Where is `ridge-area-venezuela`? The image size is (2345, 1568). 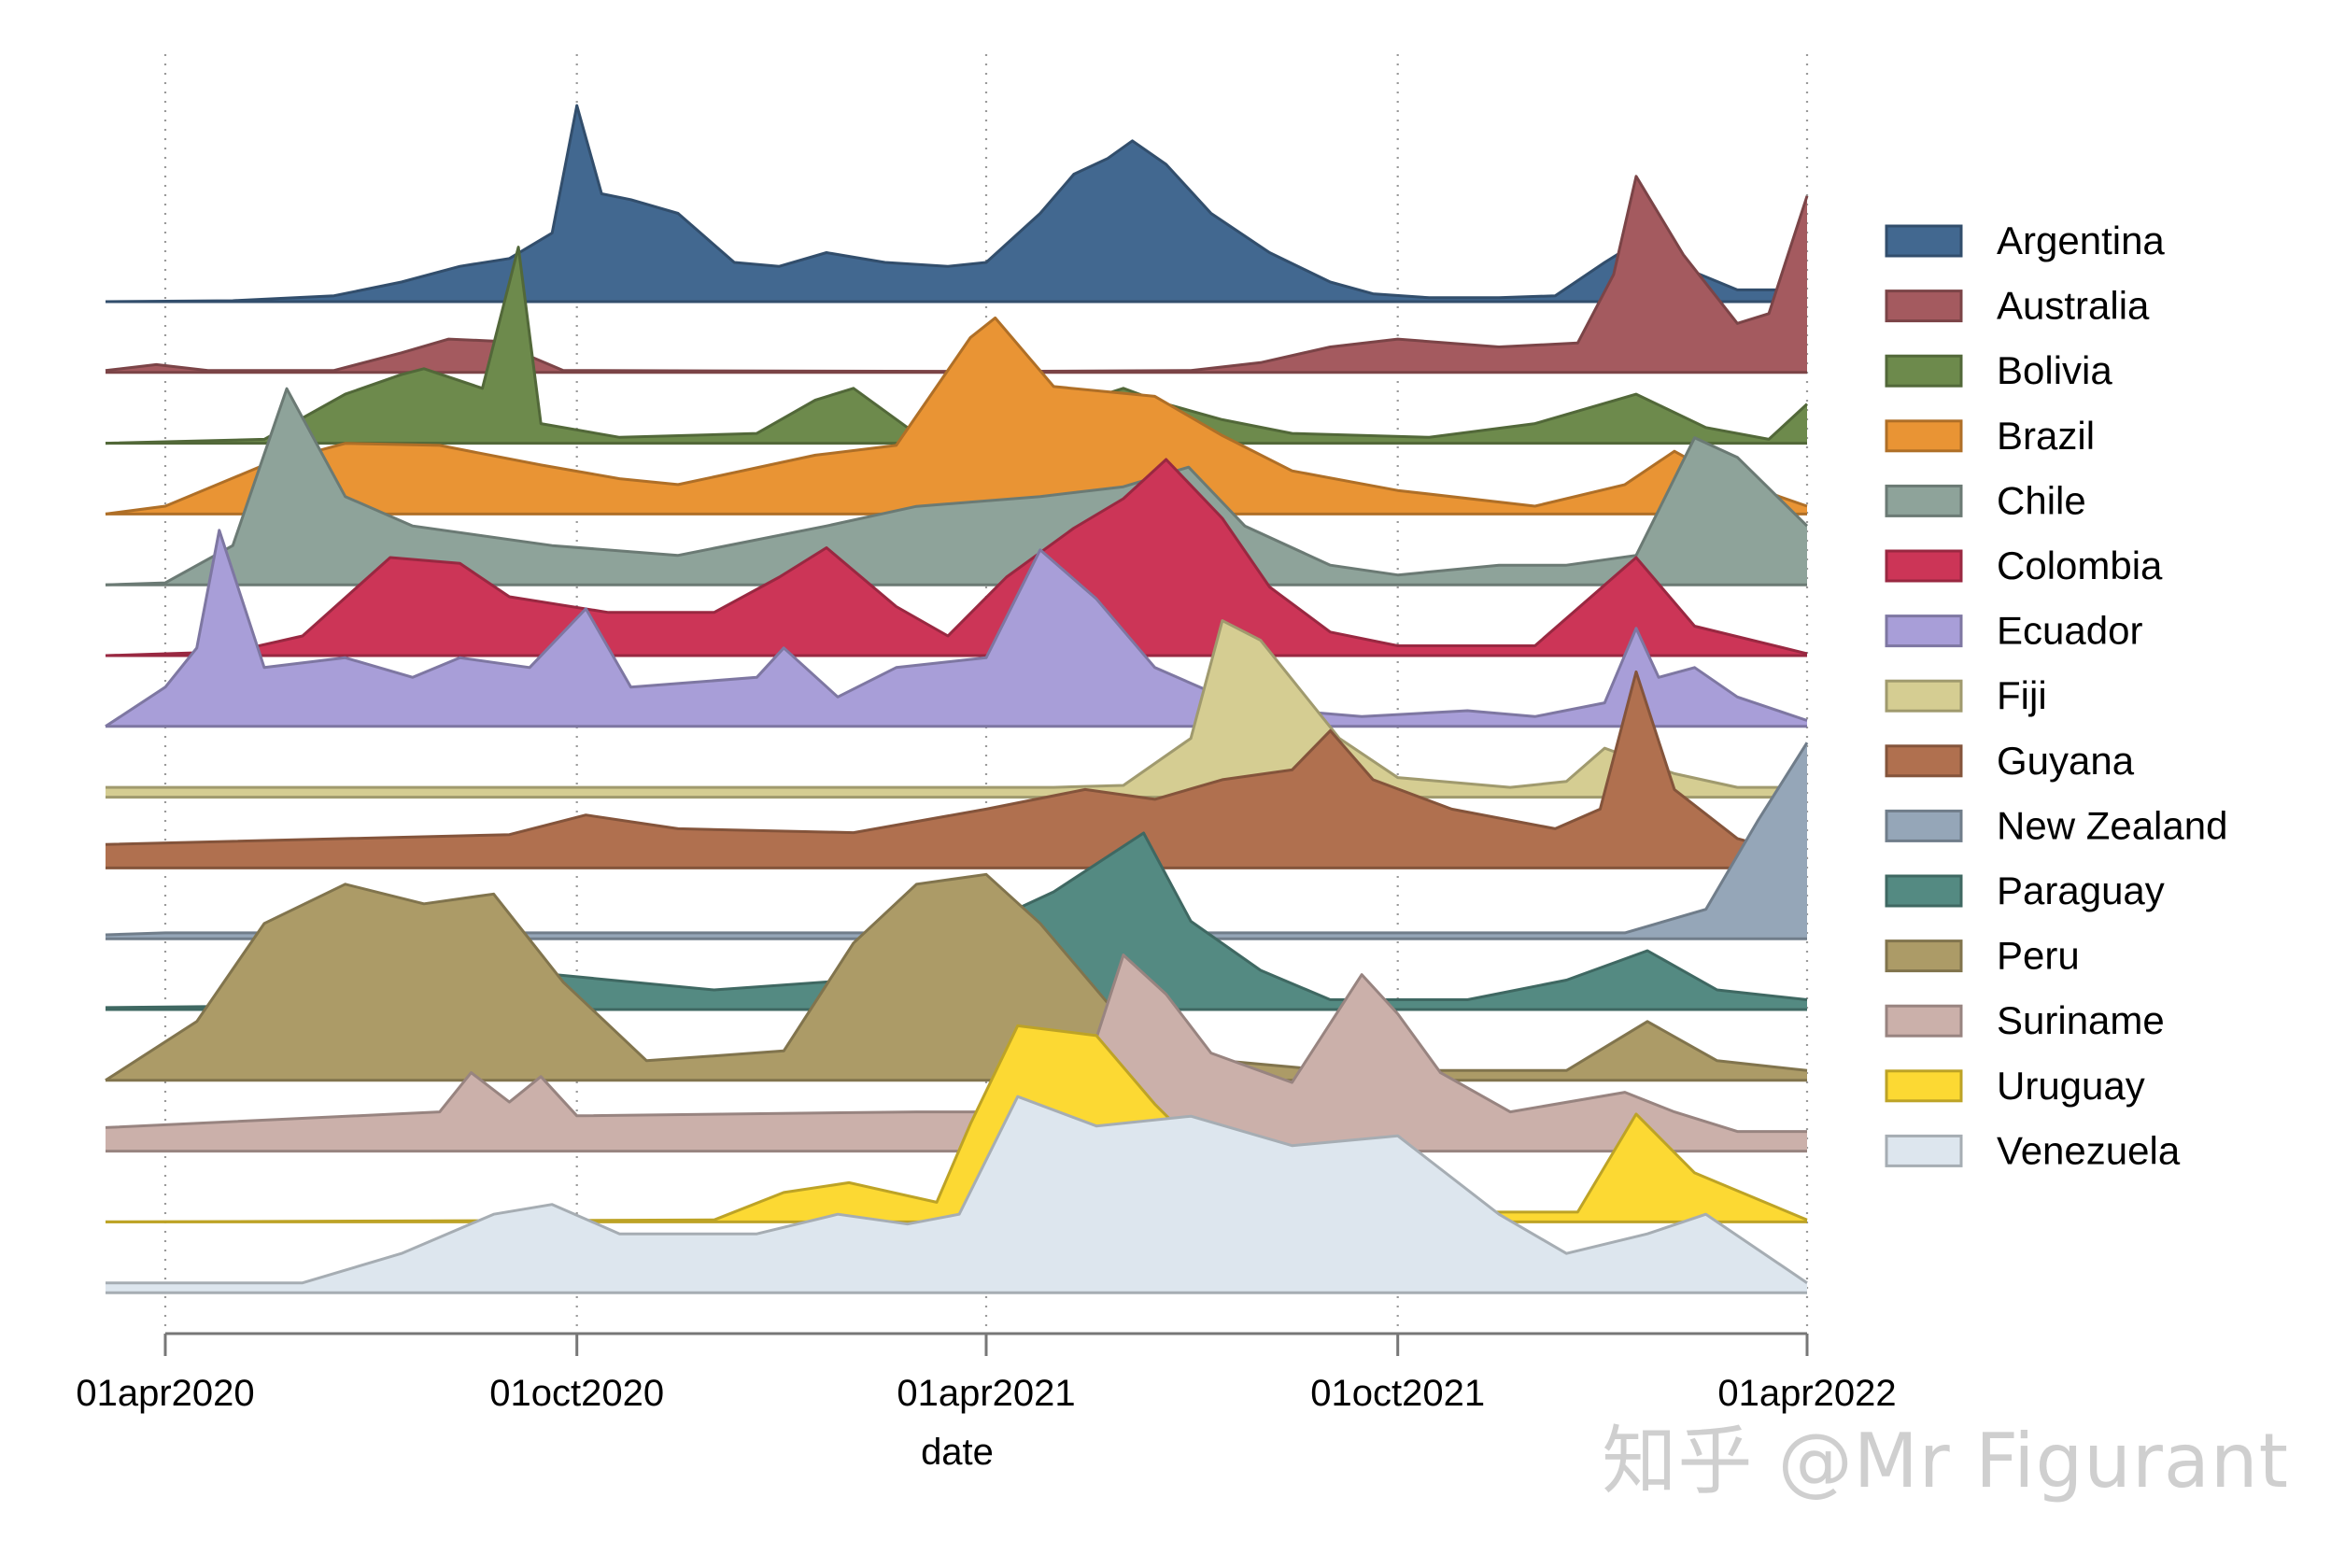 ridge-area-venezuela is located at coordinates (957, 1194).